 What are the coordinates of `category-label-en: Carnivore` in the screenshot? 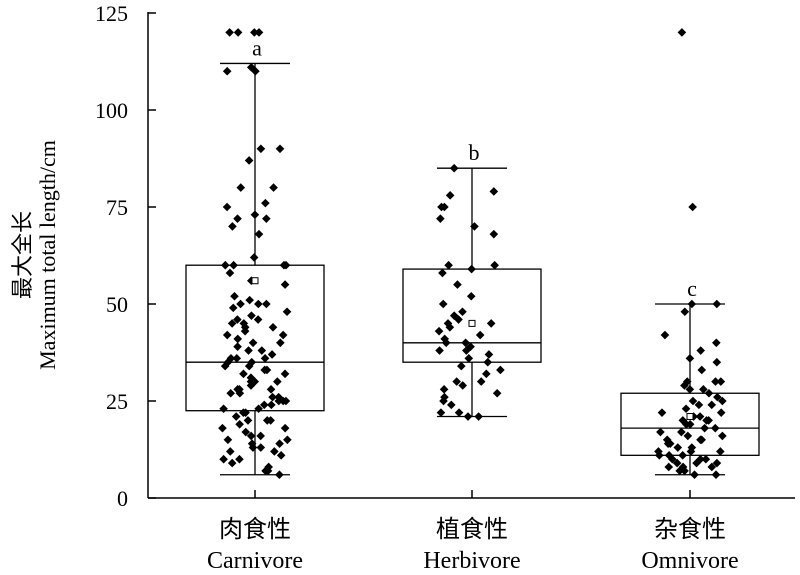 It's located at (255, 561).